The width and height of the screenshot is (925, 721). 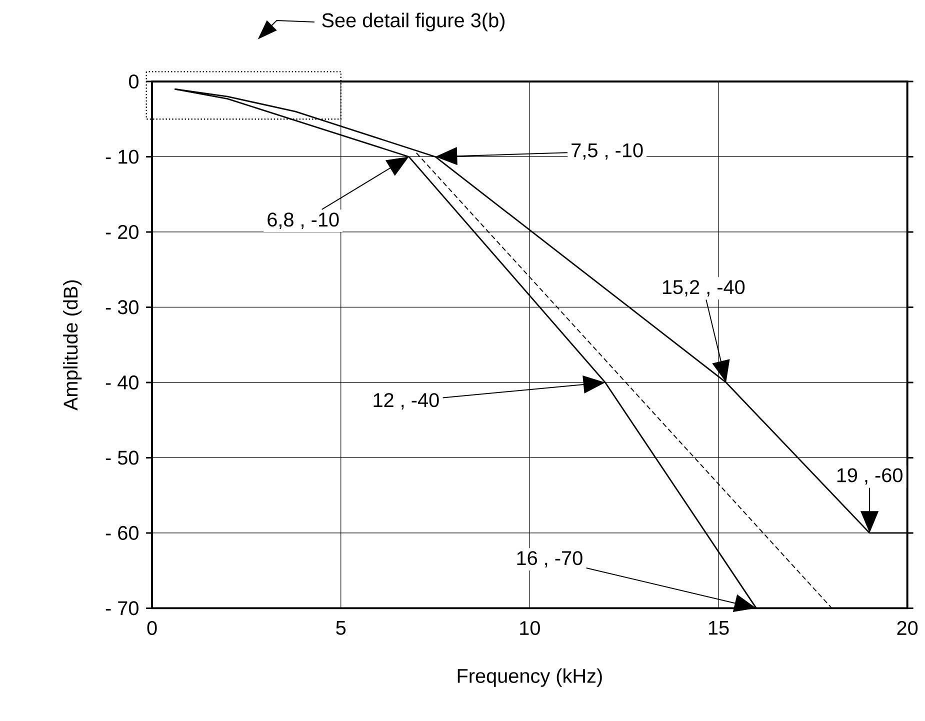 What do you see at coordinates (122, 231) in the screenshot?
I see `y-tick-label: - 20` at bounding box center [122, 231].